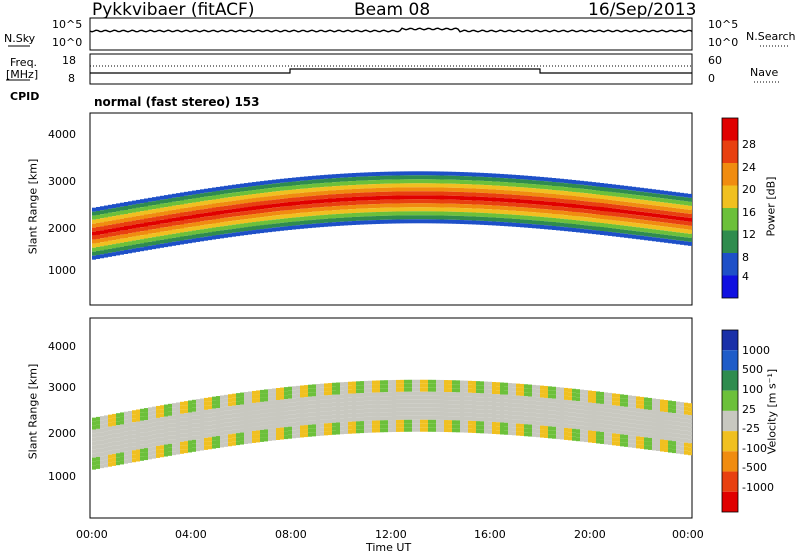 The width and height of the screenshot is (800, 554). What do you see at coordinates (391, 71) in the screenshot?
I see `freq-trace` at bounding box center [391, 71].